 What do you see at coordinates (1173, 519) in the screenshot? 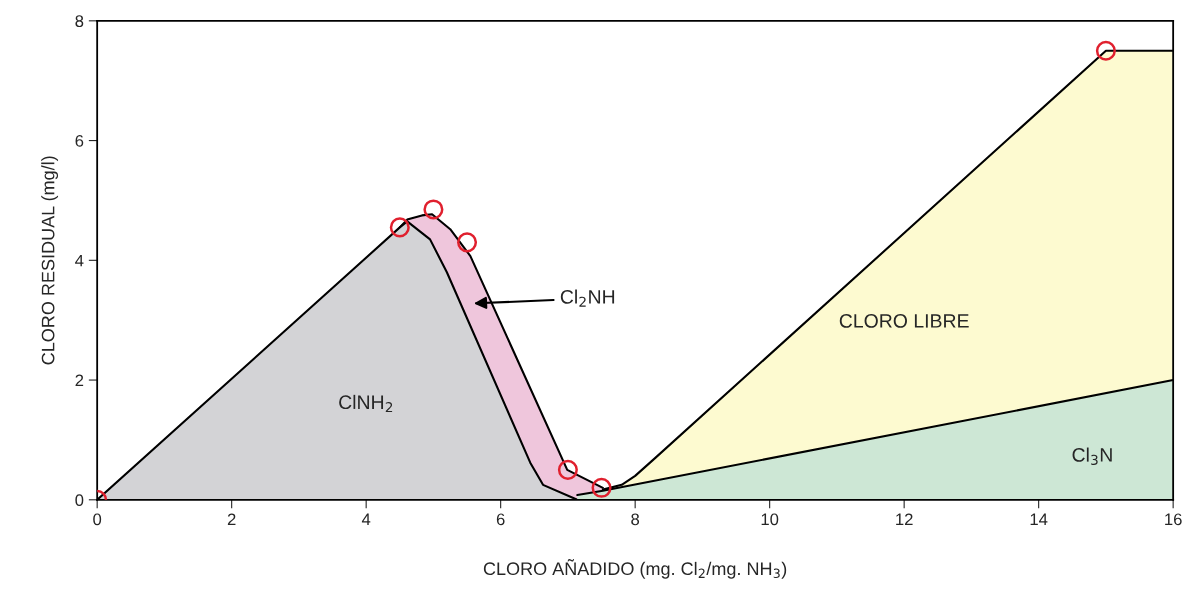
I see `x-tick-label: 16` at bounding box center [1173, 519].